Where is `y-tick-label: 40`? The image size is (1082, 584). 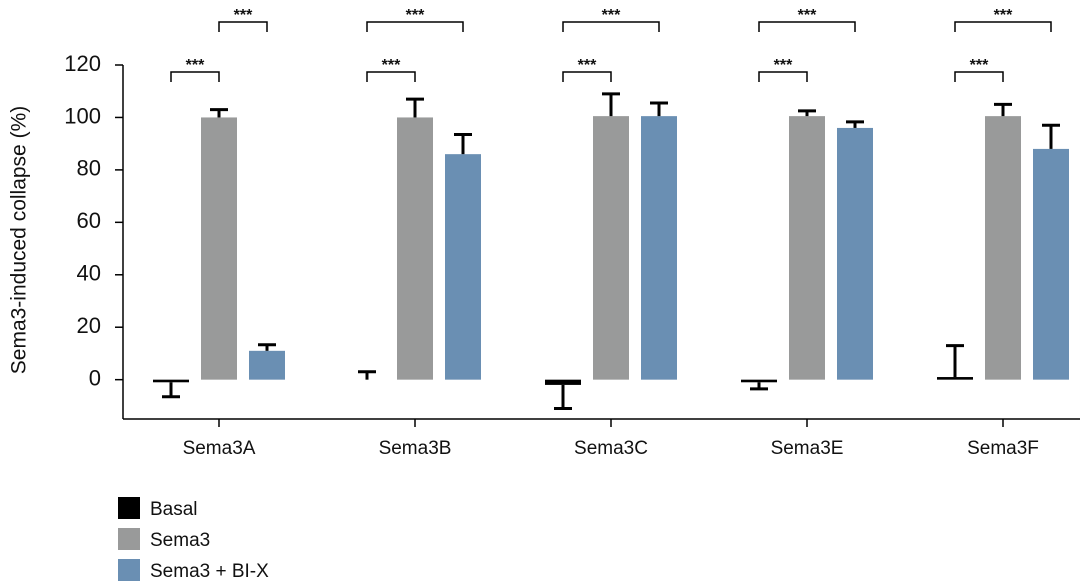
y-tick-label: 40 is located at coordinates (89, 273).